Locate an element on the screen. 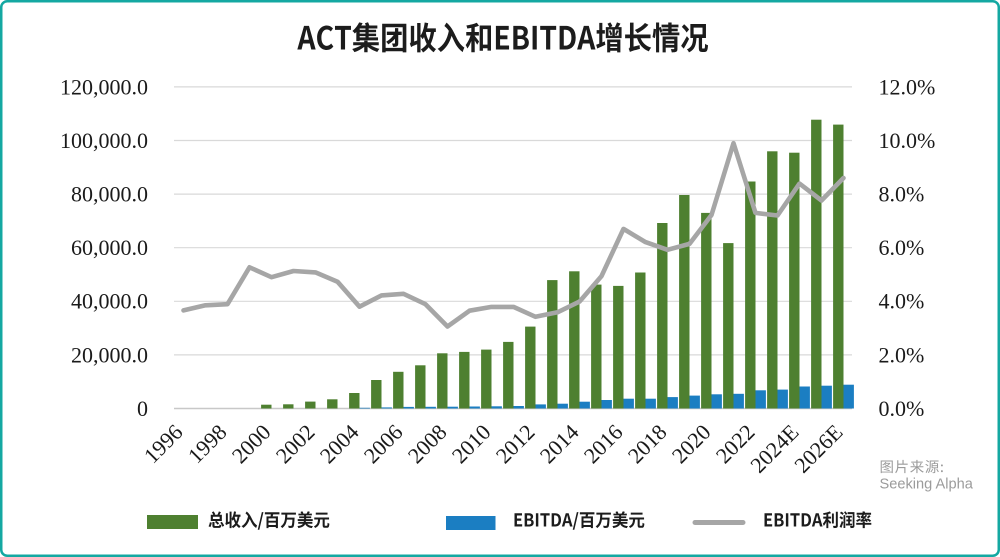  svg-text: 120,000.0 is located at coordinates (104, 86).